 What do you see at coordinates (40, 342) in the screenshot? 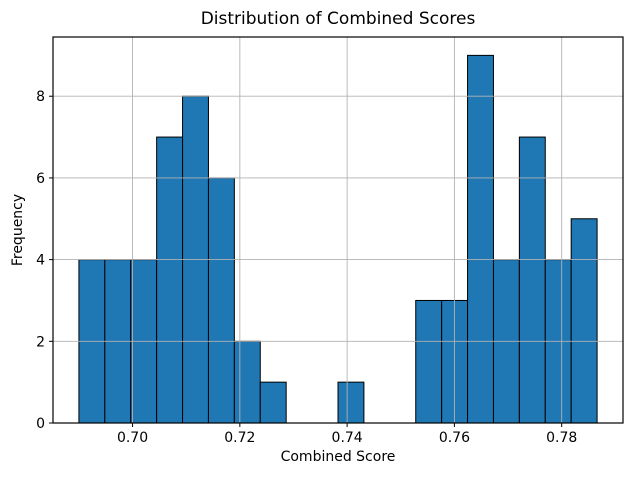
I see `y-tick-label: 2` at bounding box center [40, 342].